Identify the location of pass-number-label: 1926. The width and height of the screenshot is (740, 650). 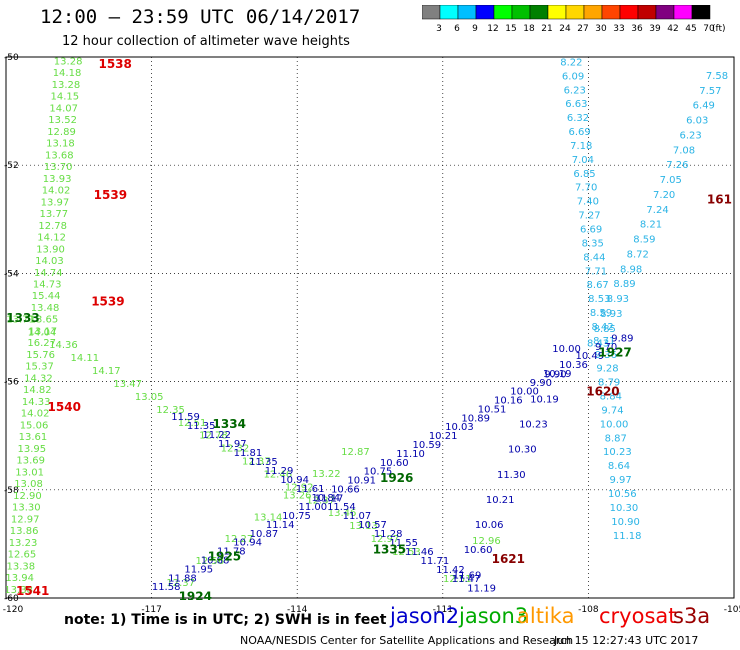
(396, 478).